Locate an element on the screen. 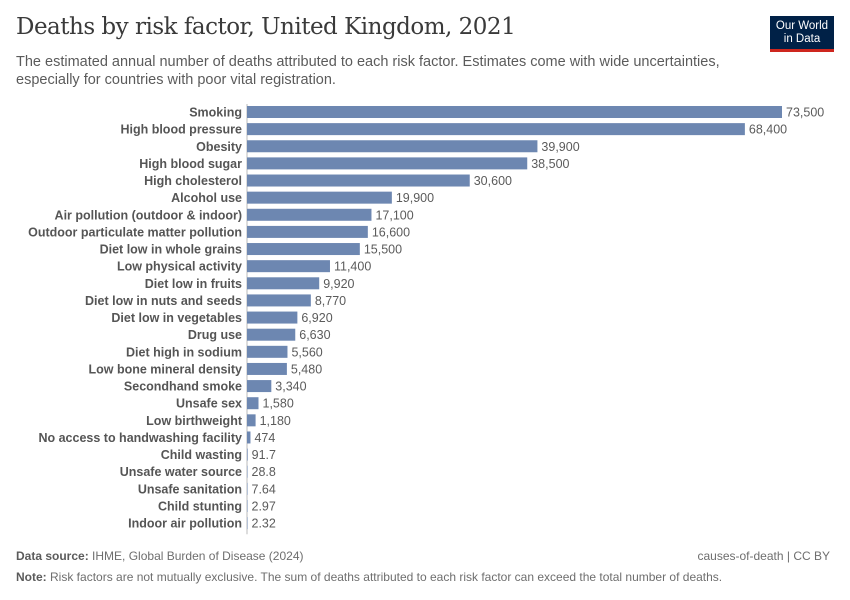  value-label: 2.32 is located at coordinates (264, 524).